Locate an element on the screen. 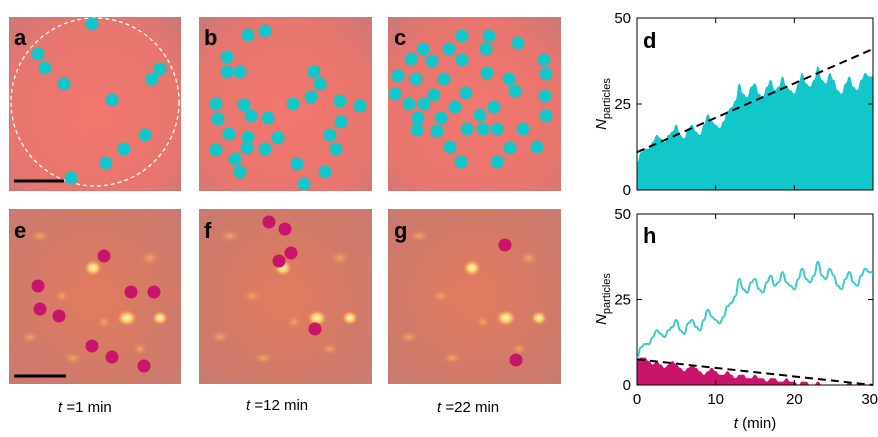  particles-b is located at coordinates (288, 107).